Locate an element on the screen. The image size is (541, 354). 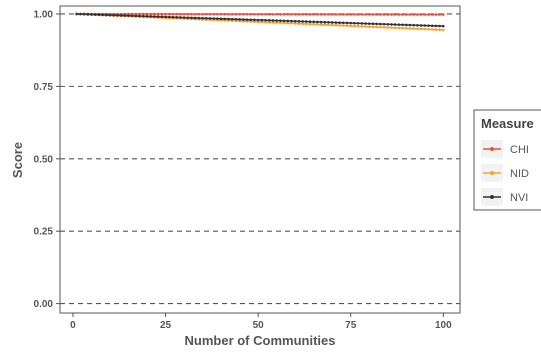
legend-label: NID is located at coordinates (519, 174).